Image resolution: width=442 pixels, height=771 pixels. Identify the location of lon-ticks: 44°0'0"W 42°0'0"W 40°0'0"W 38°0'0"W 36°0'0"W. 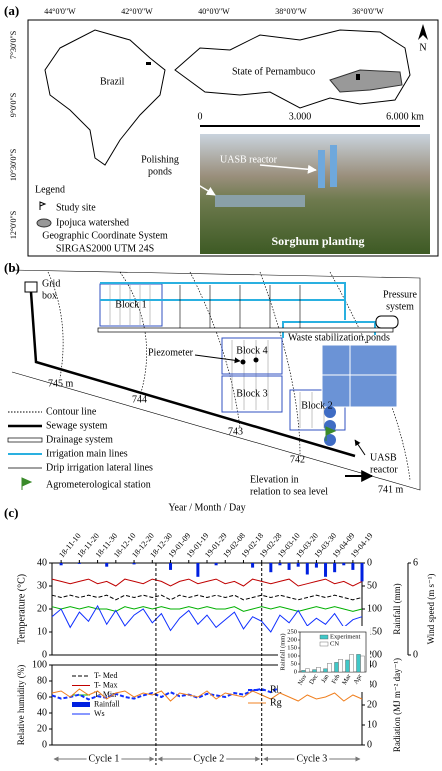
(214, 11).